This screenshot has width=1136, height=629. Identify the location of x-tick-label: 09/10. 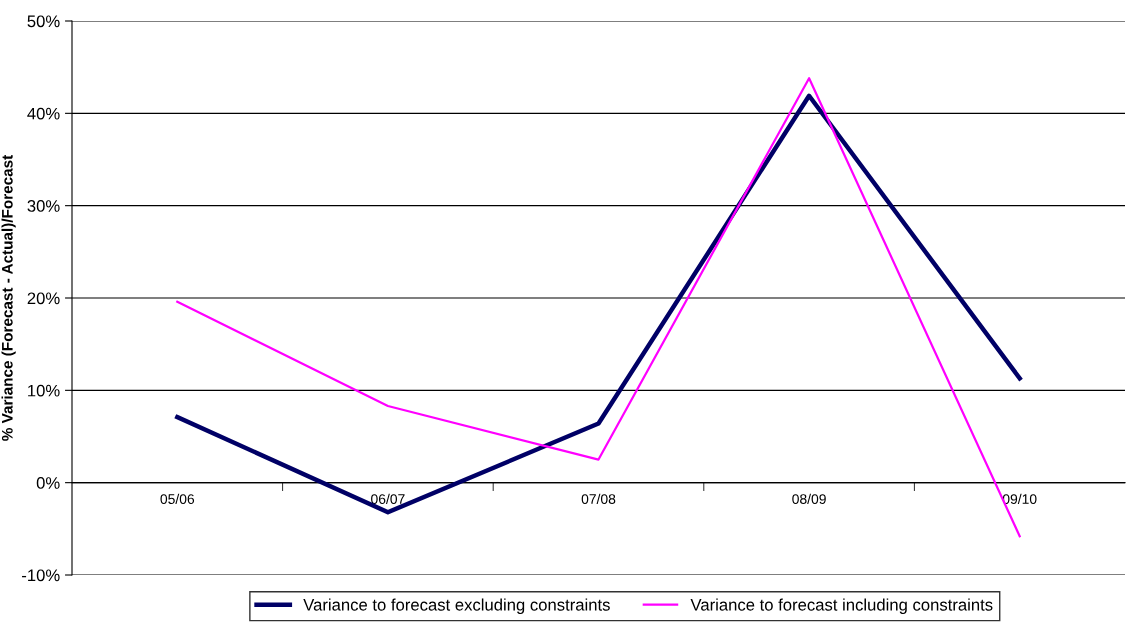
(1019, 498).